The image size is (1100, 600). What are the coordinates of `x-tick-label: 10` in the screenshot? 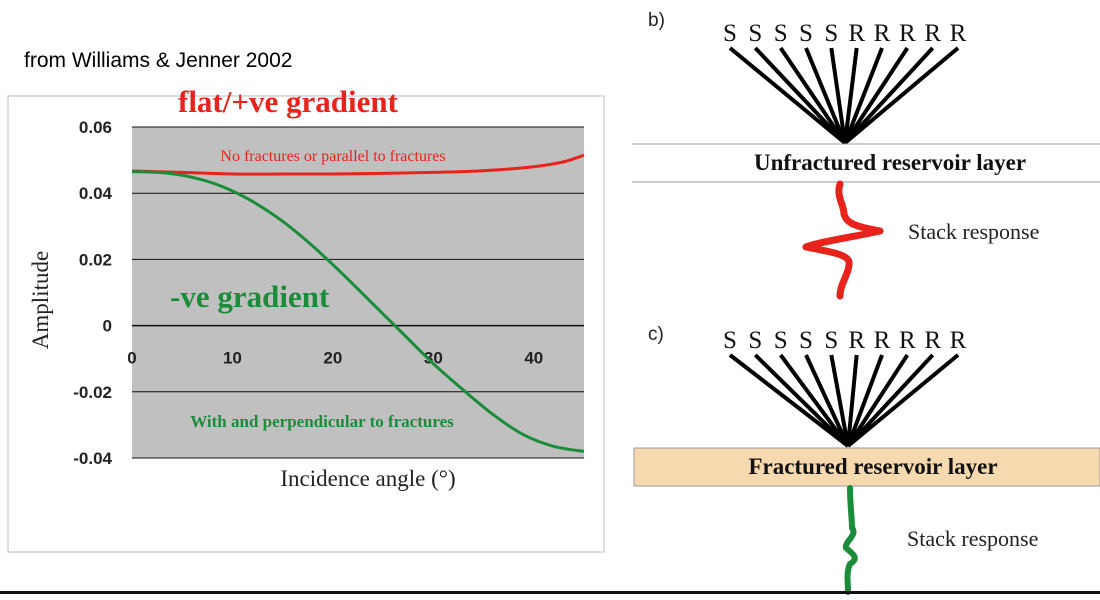 It's located at (232, 358).